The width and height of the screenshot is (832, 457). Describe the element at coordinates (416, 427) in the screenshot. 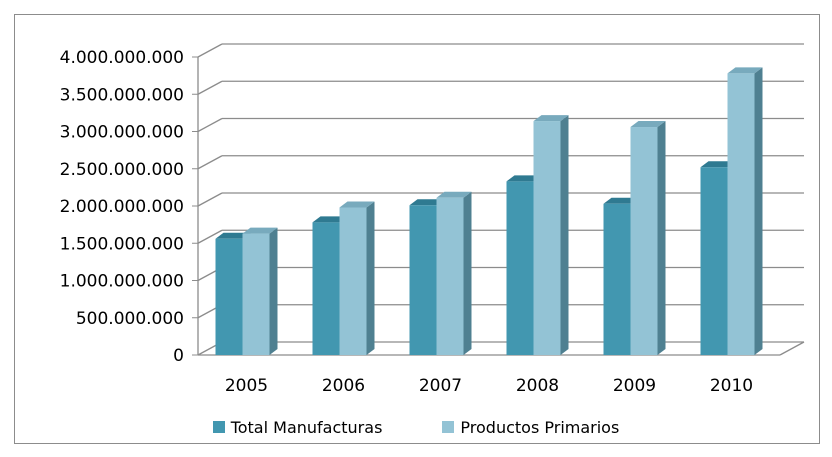

I see `legend: Total Manufacturas Productos Primarios` at that location.